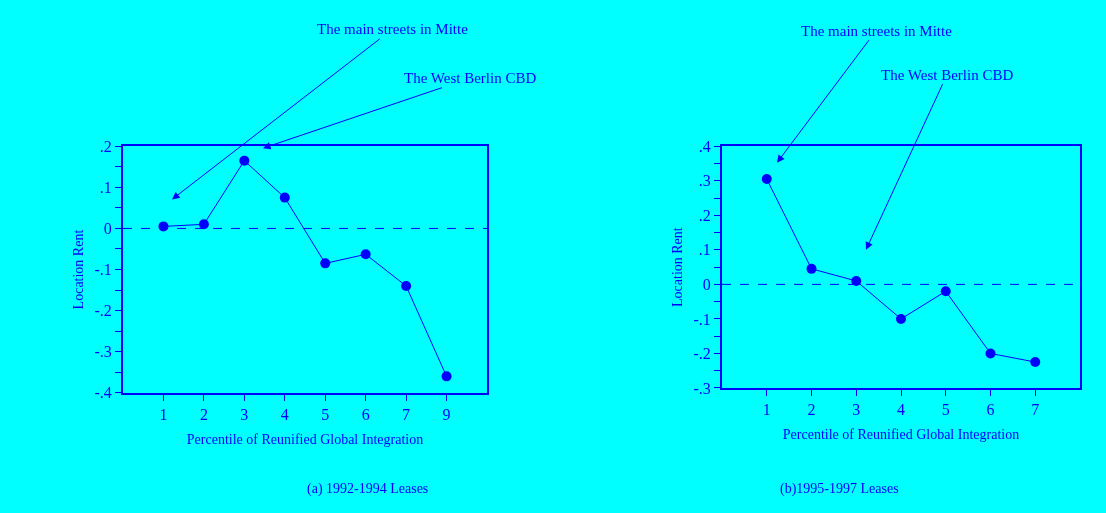 The height and width of the screenshot is (513, 1106). I want to click on y-tick-label: -.4, so click(103, 393).